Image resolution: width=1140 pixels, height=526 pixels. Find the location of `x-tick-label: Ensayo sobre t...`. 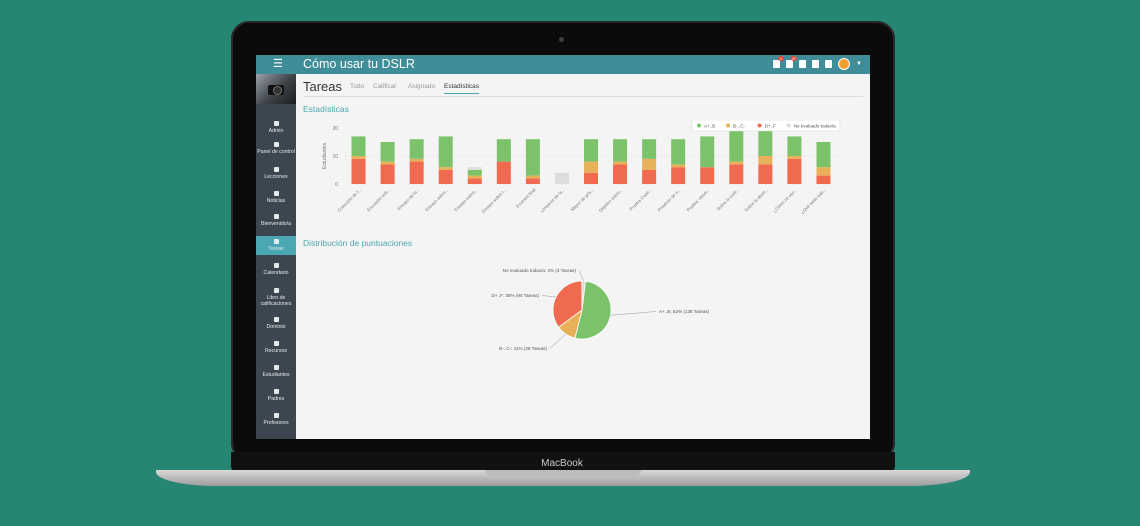

x-tick-label: Ensayo sobre t... is located at coordinates (494, 200).